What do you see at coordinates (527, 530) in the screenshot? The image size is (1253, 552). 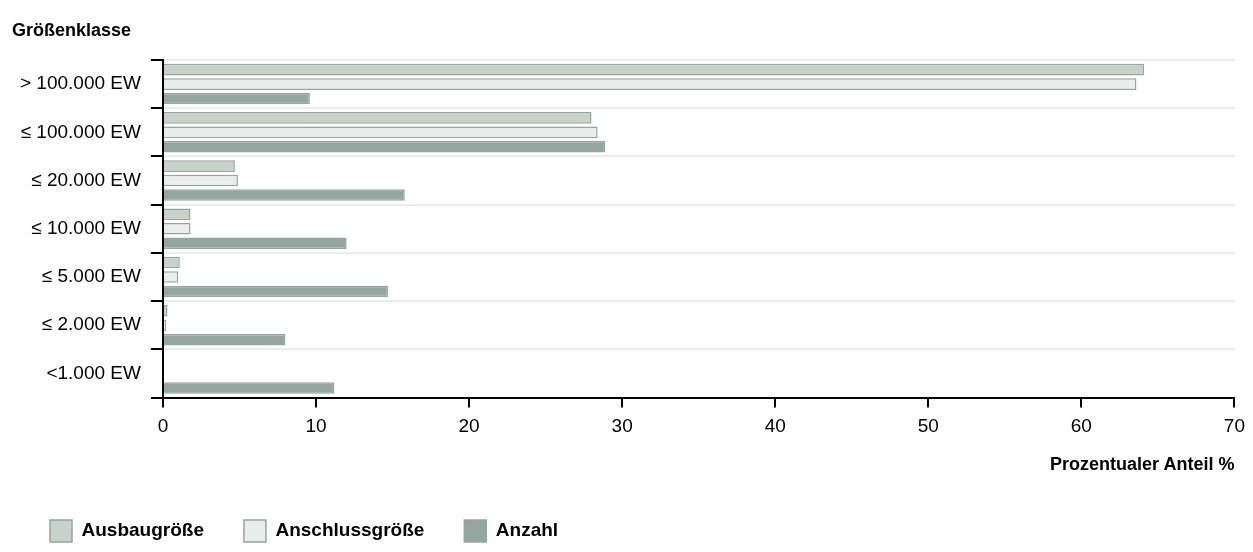 I see `legend-label: Anzahl` at bounding box center [527, 530].